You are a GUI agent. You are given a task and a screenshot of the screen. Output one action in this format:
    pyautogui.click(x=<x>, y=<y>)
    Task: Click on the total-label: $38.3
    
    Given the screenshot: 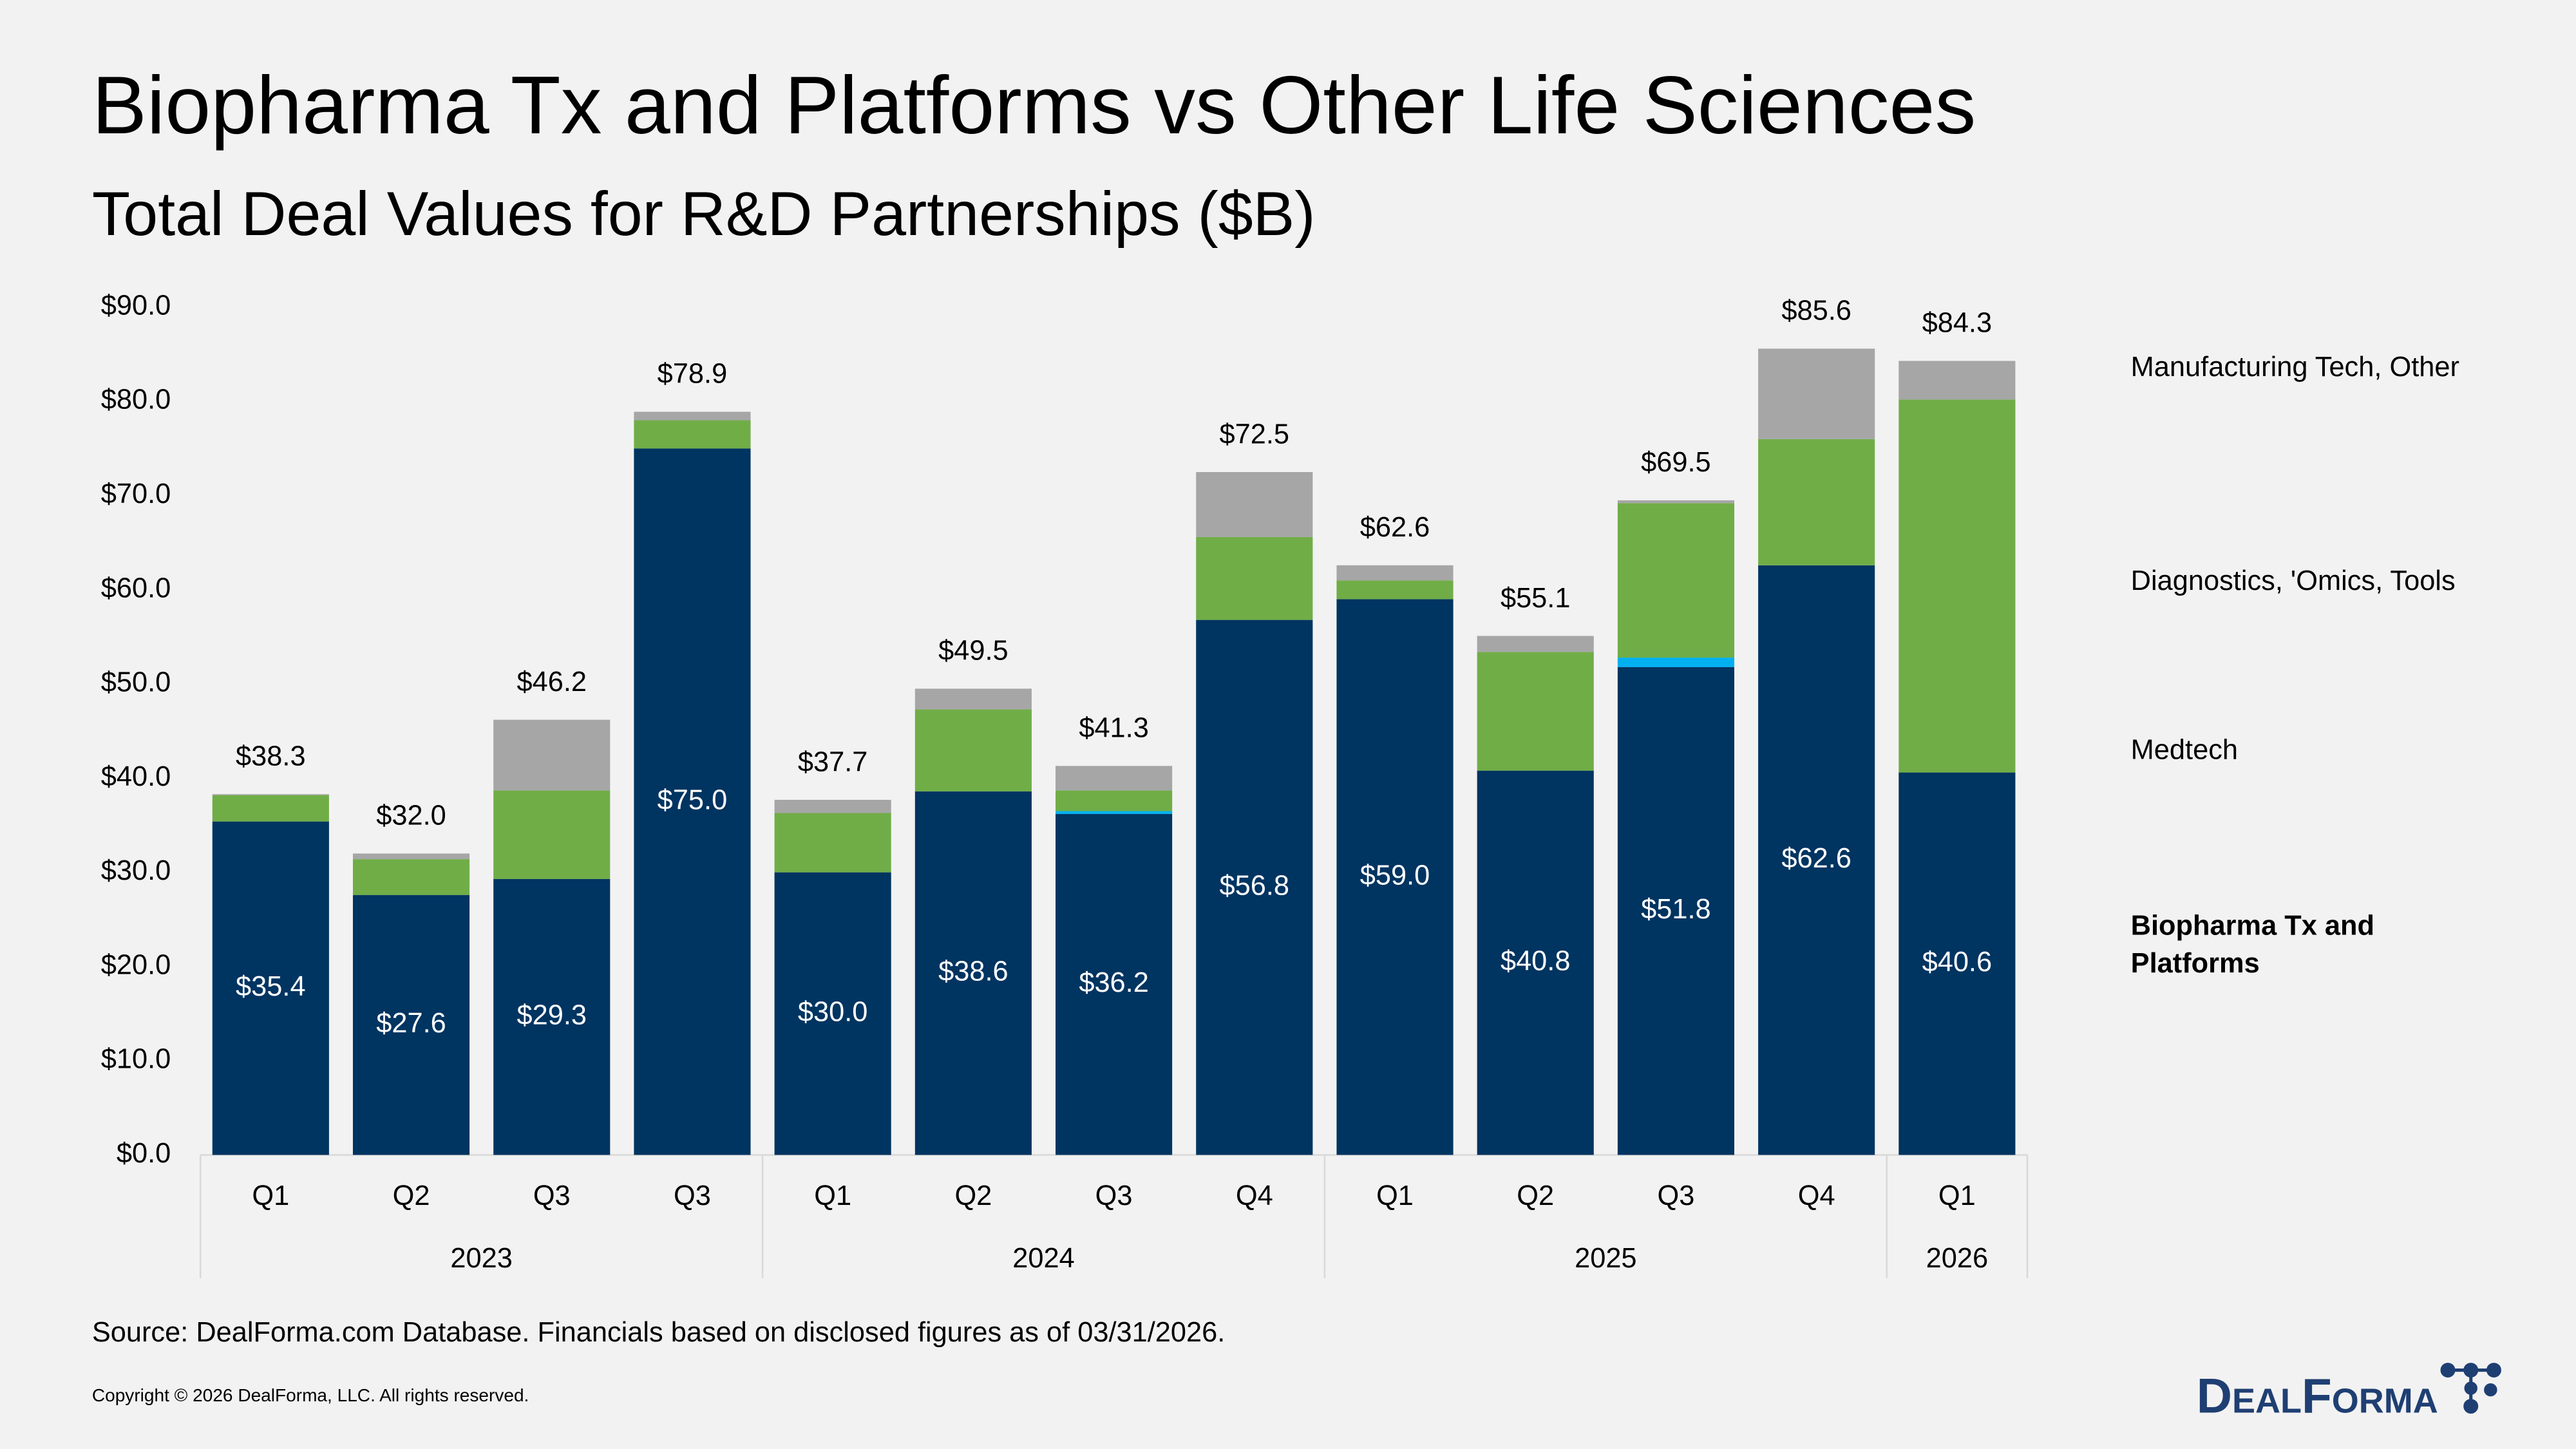 What is the action you would take?
    pyautogui.click(x=271, y=756)
    